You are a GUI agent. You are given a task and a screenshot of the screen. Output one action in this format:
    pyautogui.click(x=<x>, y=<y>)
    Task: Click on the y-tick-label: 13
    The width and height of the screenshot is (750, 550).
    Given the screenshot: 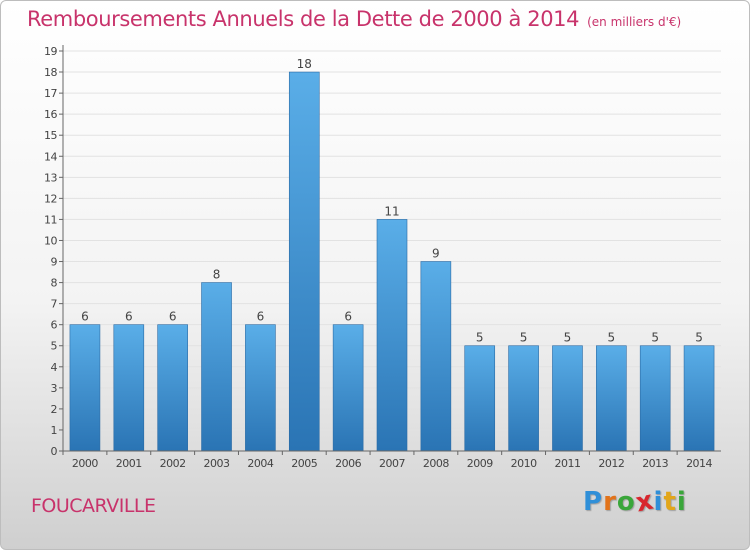 What is the action you would take?
    pyautogui.click(x=50, y=177)
    